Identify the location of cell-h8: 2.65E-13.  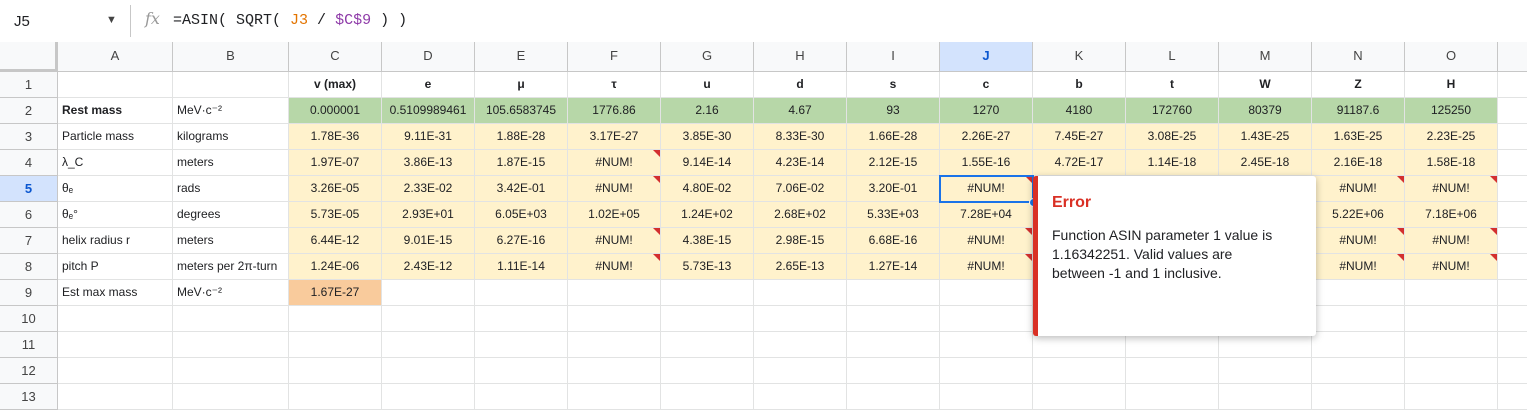
(800, 267).